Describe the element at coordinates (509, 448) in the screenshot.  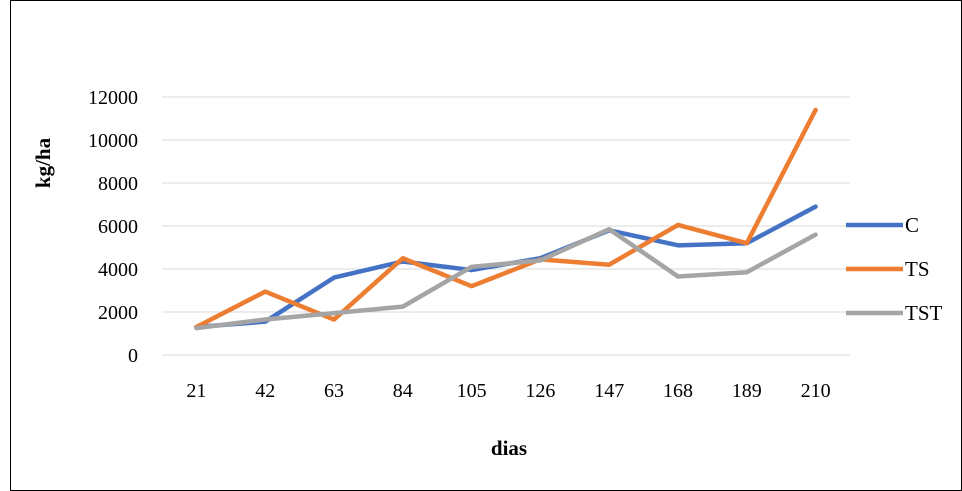
I see `x-axis-title: dias` at that location.